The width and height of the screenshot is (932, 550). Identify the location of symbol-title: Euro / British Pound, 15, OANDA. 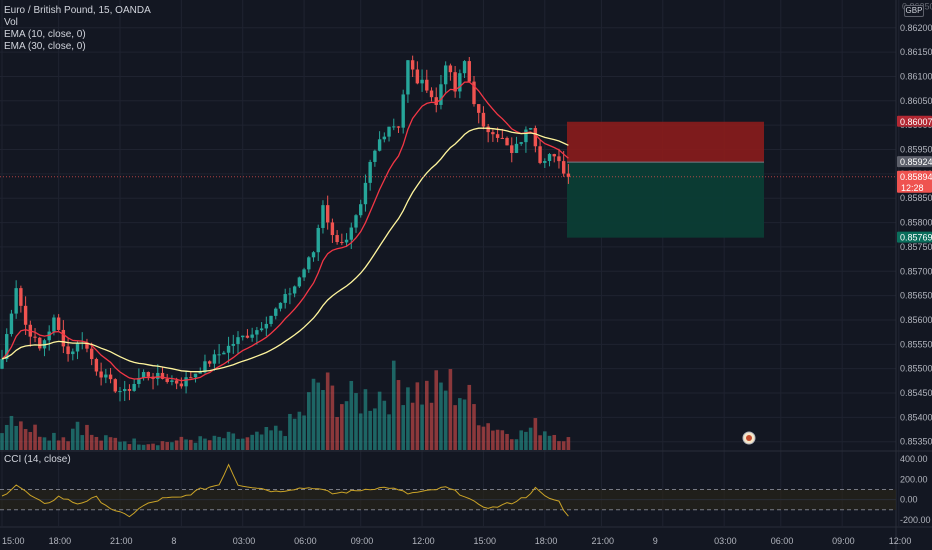
(77, 10).